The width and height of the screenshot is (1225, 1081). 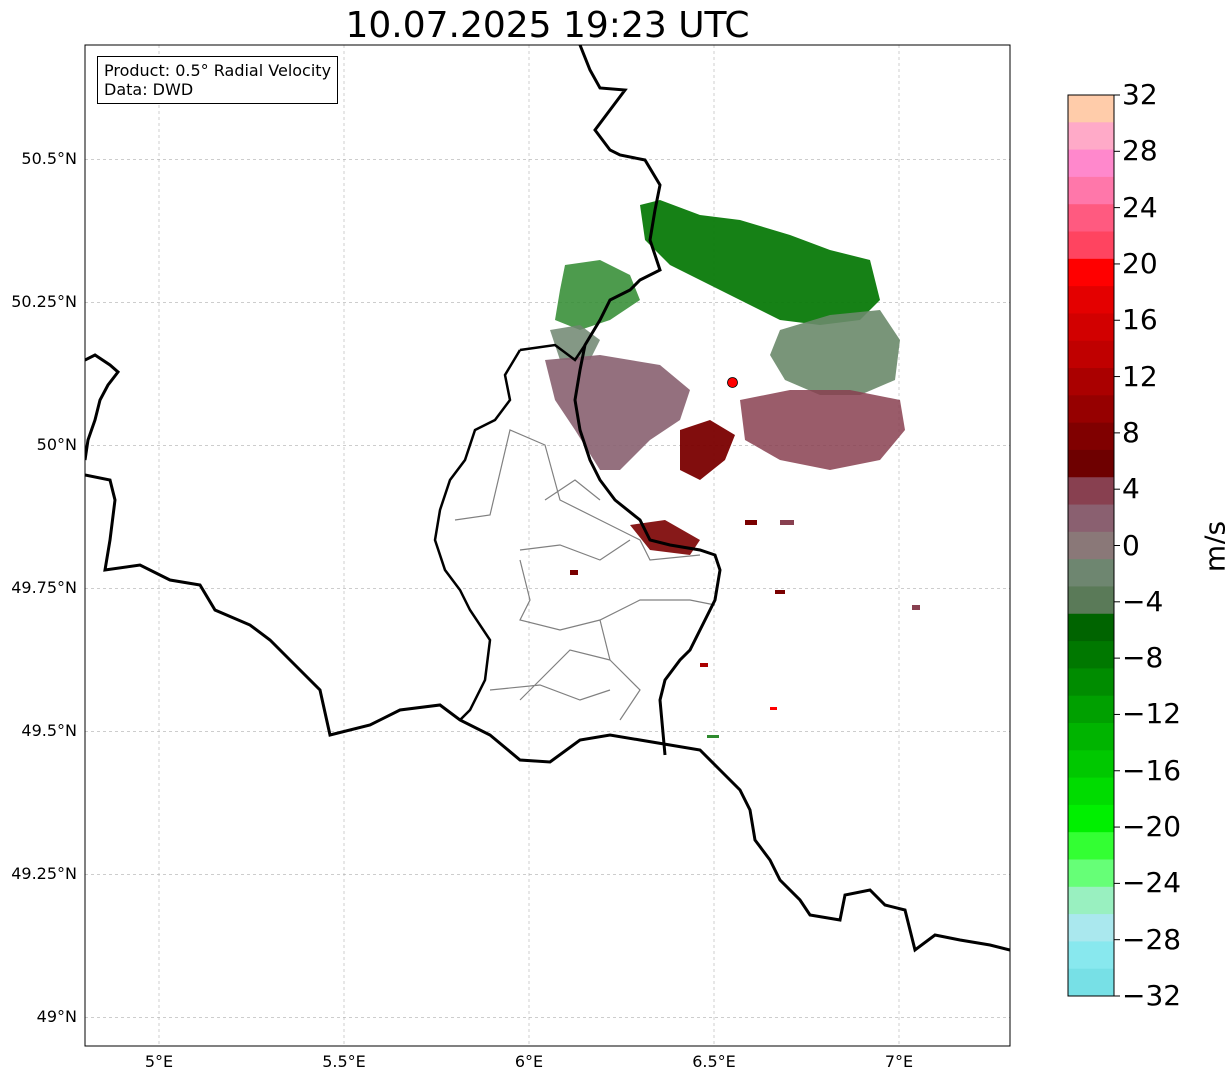 I want to click on colorbar-tick-label: 32, so click(x=1140, y=94).